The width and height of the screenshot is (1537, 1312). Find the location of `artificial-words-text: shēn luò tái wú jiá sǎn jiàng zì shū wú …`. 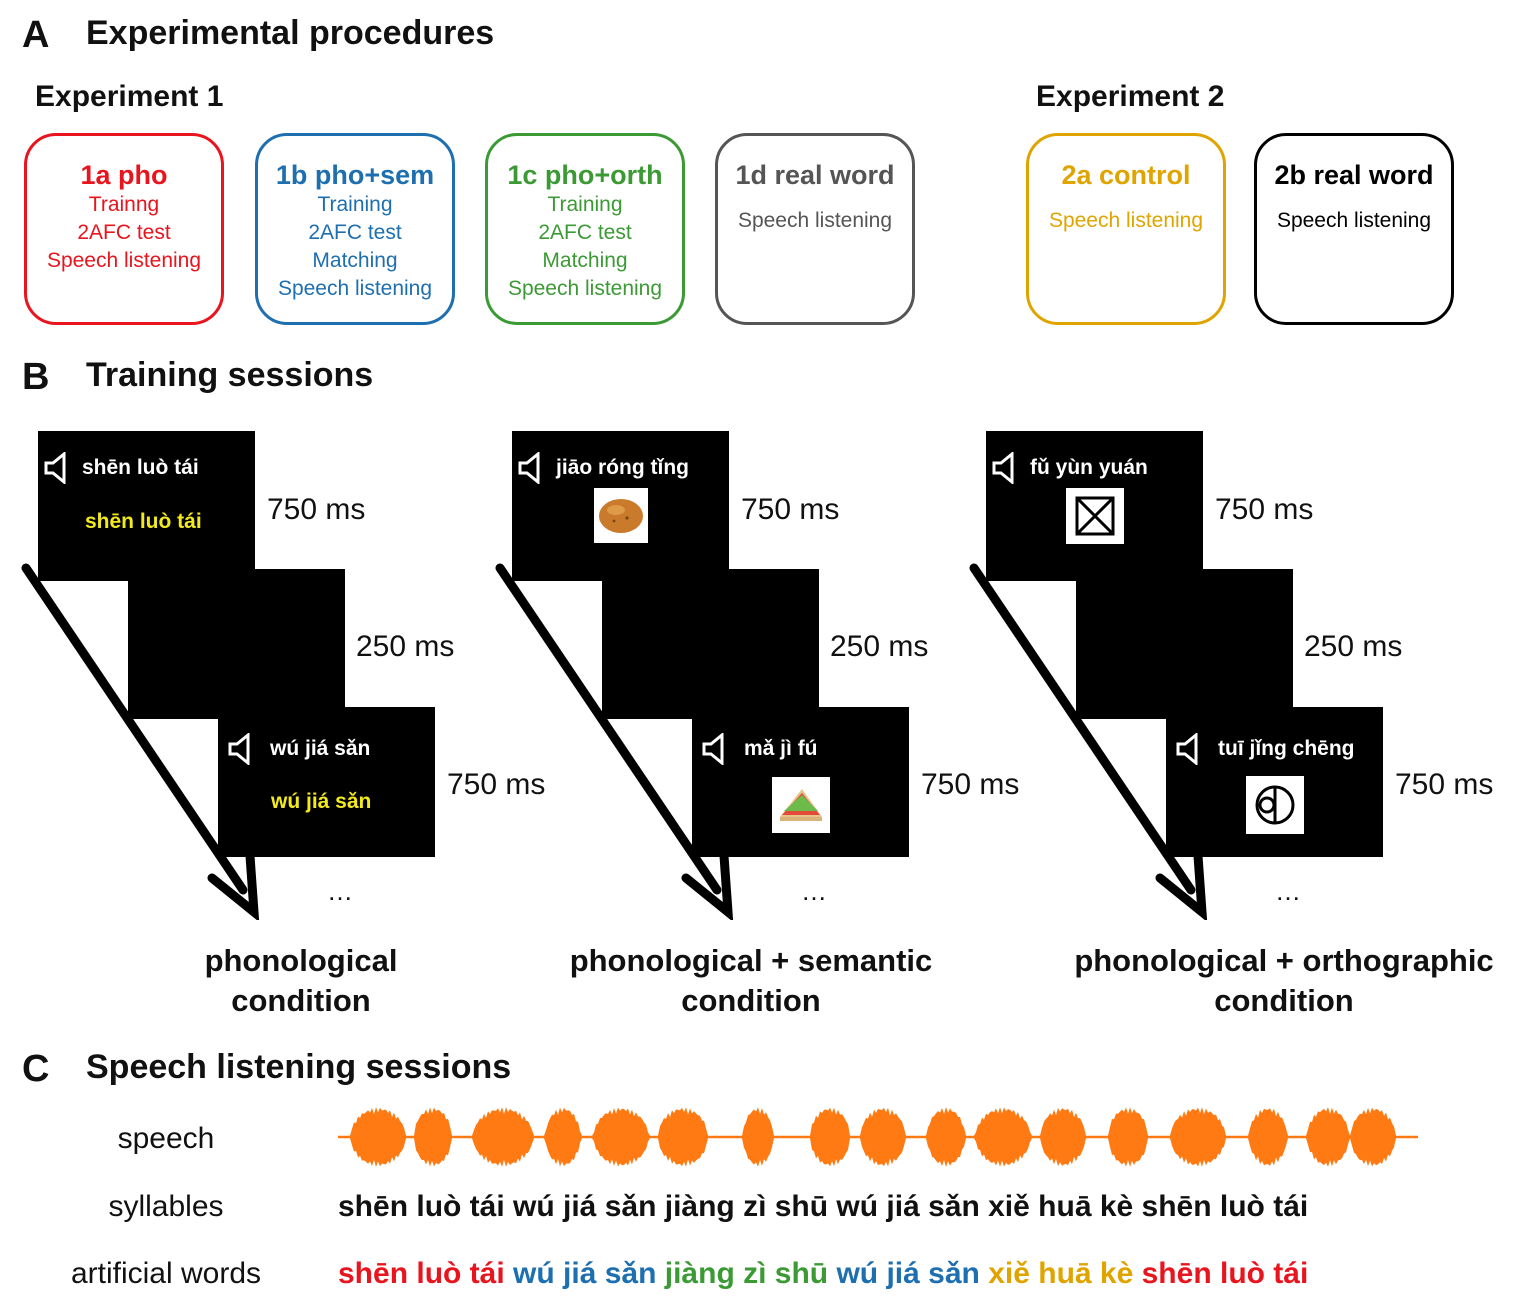

artificial-words-text: shēn luò tái wú jiá sǎn jiàng zì shū wú … is located at coordinates (823, 1274).